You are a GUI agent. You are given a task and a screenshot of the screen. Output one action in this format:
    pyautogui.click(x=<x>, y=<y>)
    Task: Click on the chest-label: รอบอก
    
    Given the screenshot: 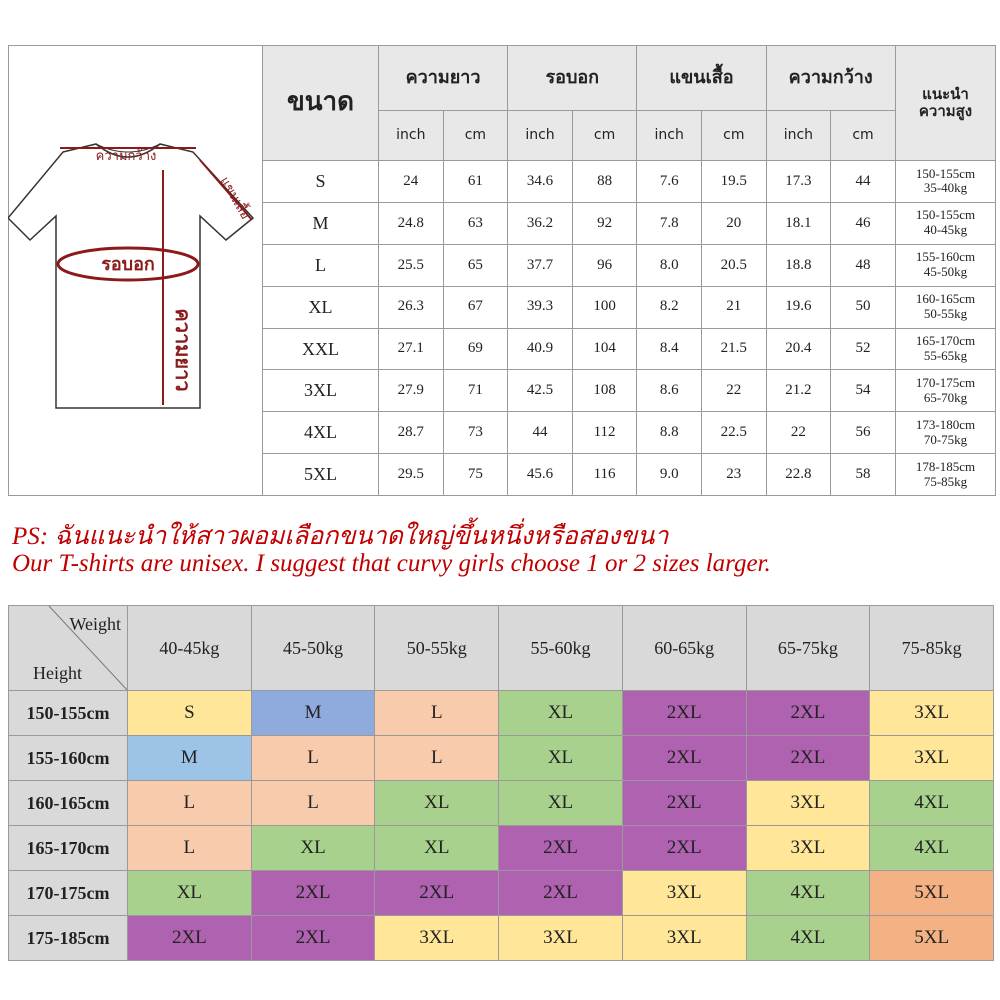 What is the action you would take?
    pyautogui.click(x=128, y=264)
    